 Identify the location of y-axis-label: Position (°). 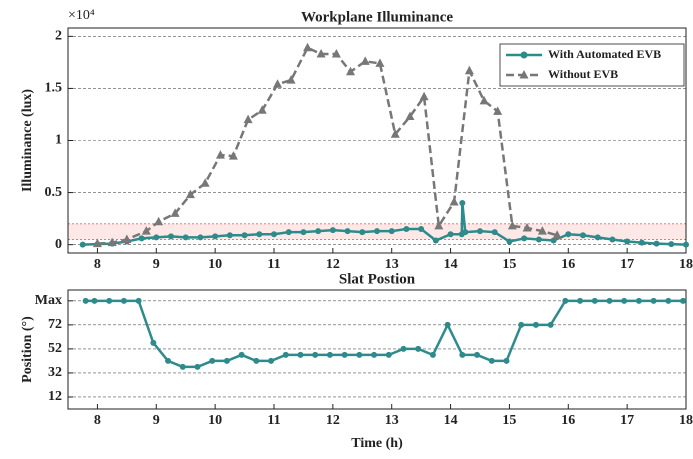
(27, 349).